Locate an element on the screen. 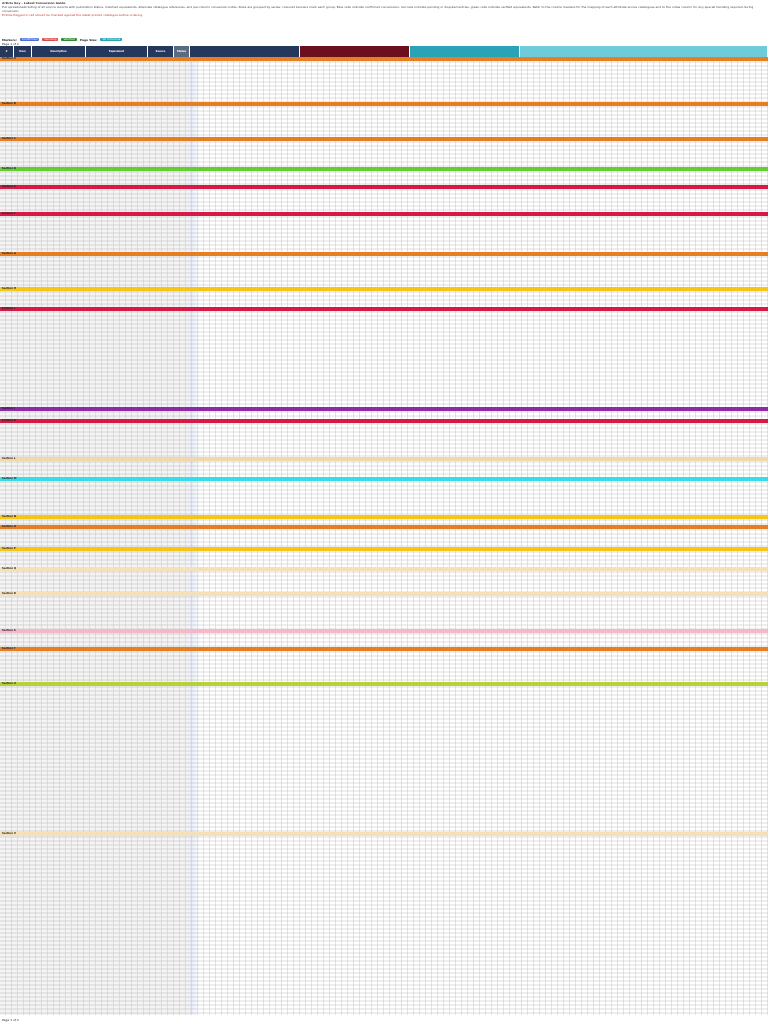  section-label: Section O is located at coordinates (9, 526).